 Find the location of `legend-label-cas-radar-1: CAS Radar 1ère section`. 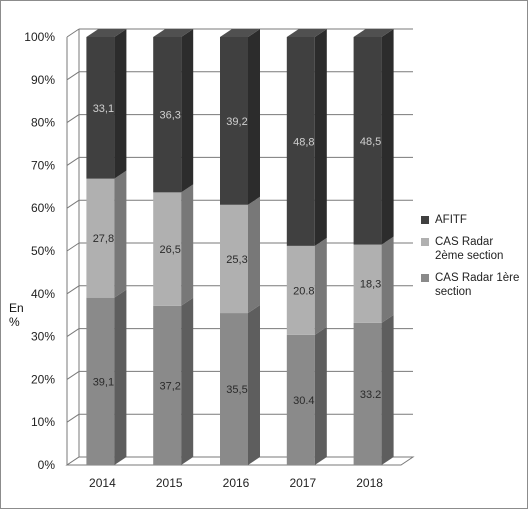

legend-label-cas-radar-1: CAS Radar 1ère section is located at coordinates (477, 285).